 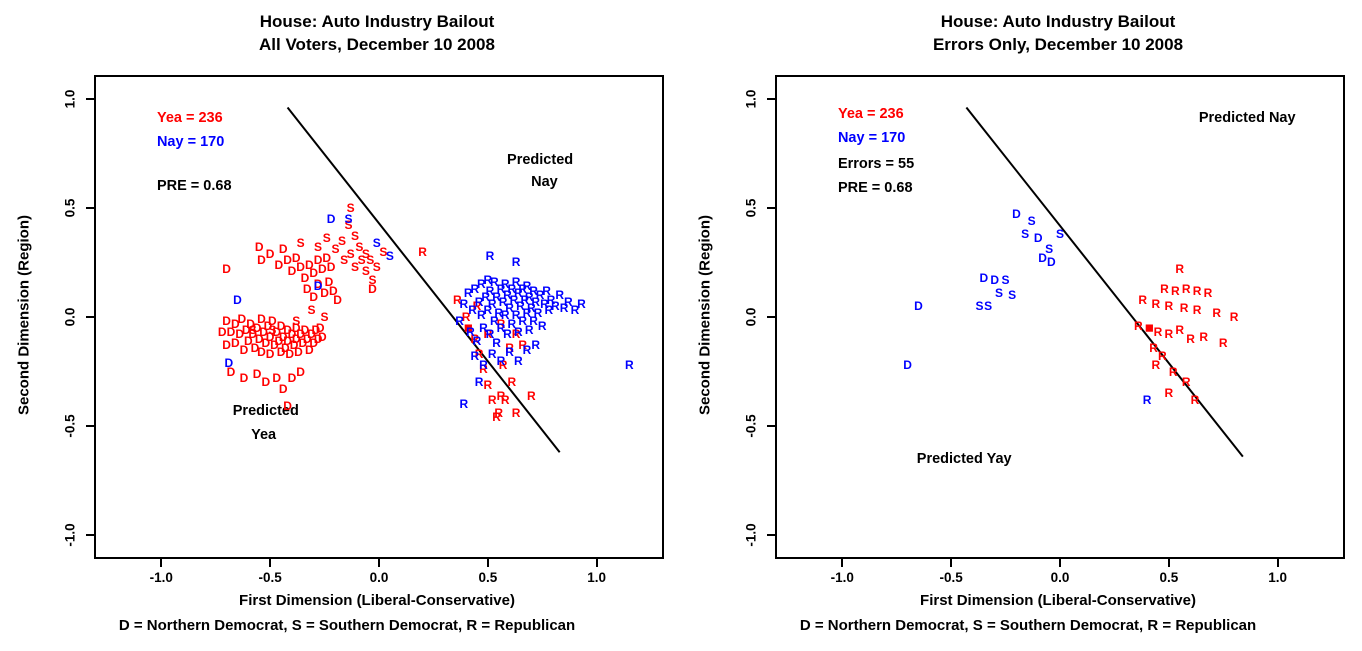 I want to click on prediction-region-label: Predicted, so click(x=265, y=410).